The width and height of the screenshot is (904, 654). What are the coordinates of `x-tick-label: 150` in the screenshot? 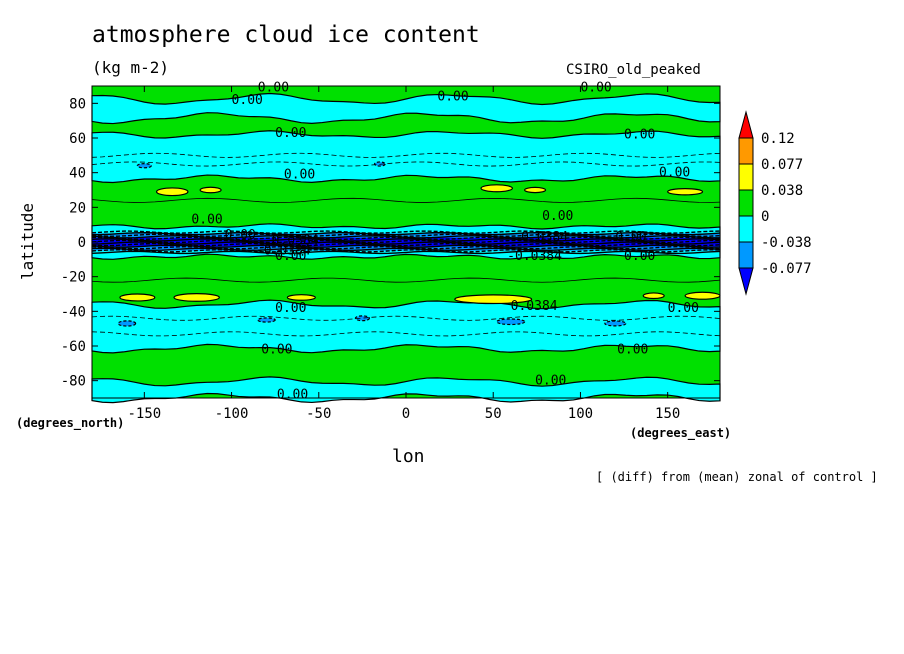 It's located at (667, 414).